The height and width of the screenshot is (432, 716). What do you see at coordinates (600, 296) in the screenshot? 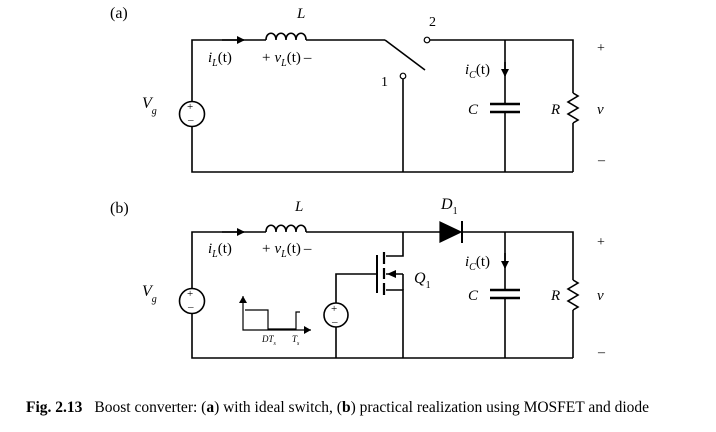
I see `out-v-b: v` at bounding box center [600, 296].